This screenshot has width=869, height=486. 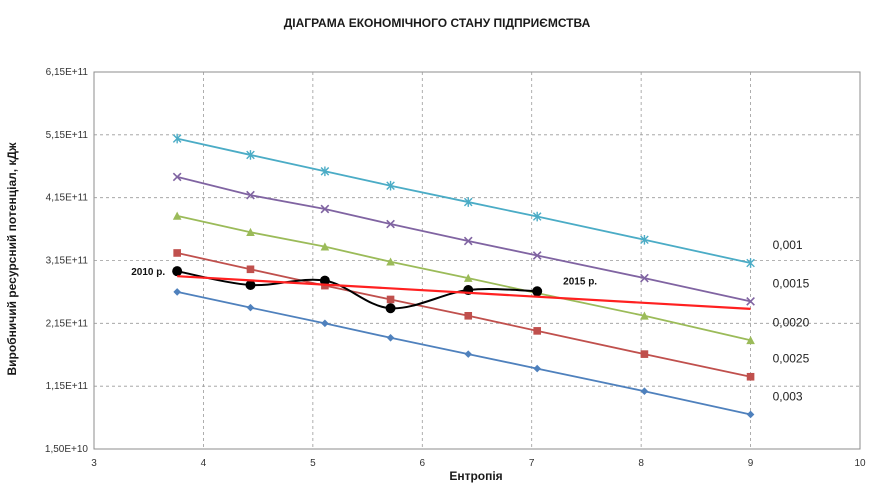 What do you see at coordinates (437, 23) in the screenshot?
I see `chart-title: ДІАГРАМА ЕКОНОМІЧНОГО СТАНУ ПІДПРИЄМСТВА` at bounding box center [437, 23].